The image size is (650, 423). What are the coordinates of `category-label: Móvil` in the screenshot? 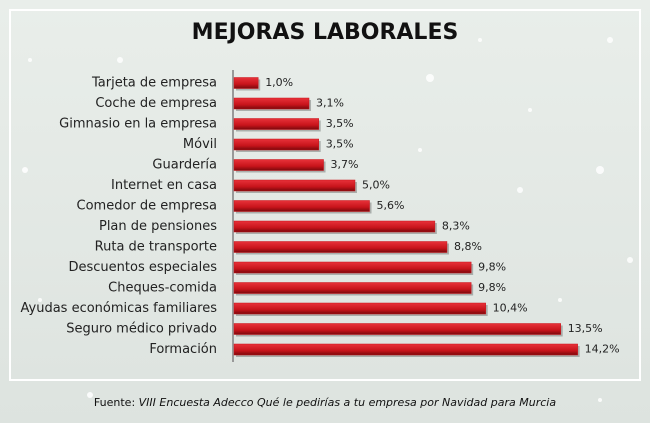 It's located at (200, 144).